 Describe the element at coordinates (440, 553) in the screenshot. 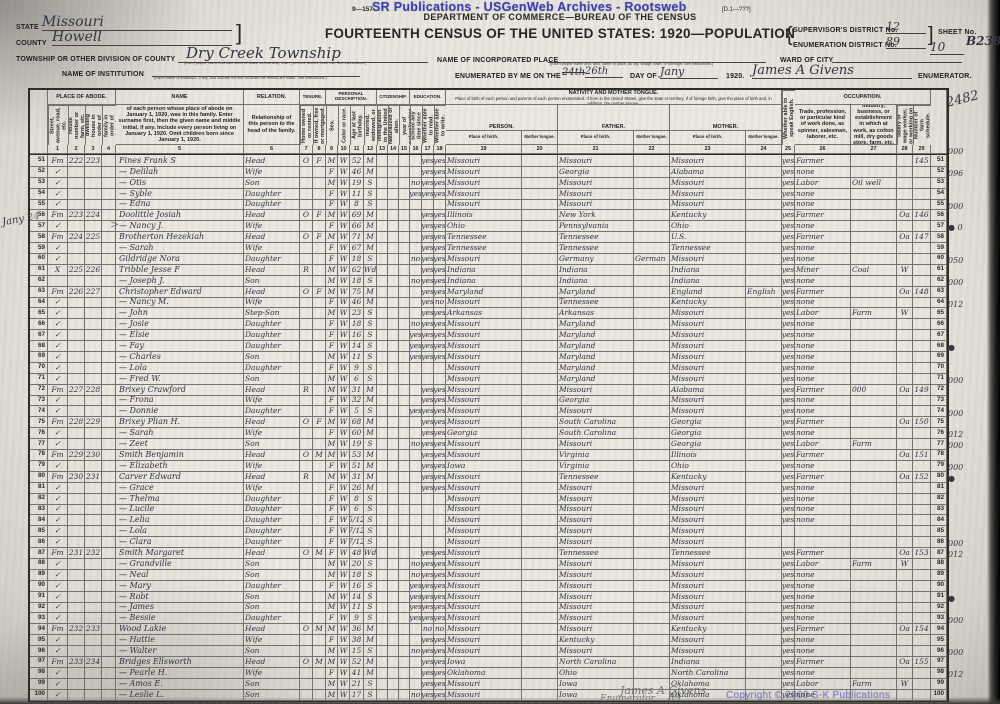

I see `cell-writes: yes` at that location.